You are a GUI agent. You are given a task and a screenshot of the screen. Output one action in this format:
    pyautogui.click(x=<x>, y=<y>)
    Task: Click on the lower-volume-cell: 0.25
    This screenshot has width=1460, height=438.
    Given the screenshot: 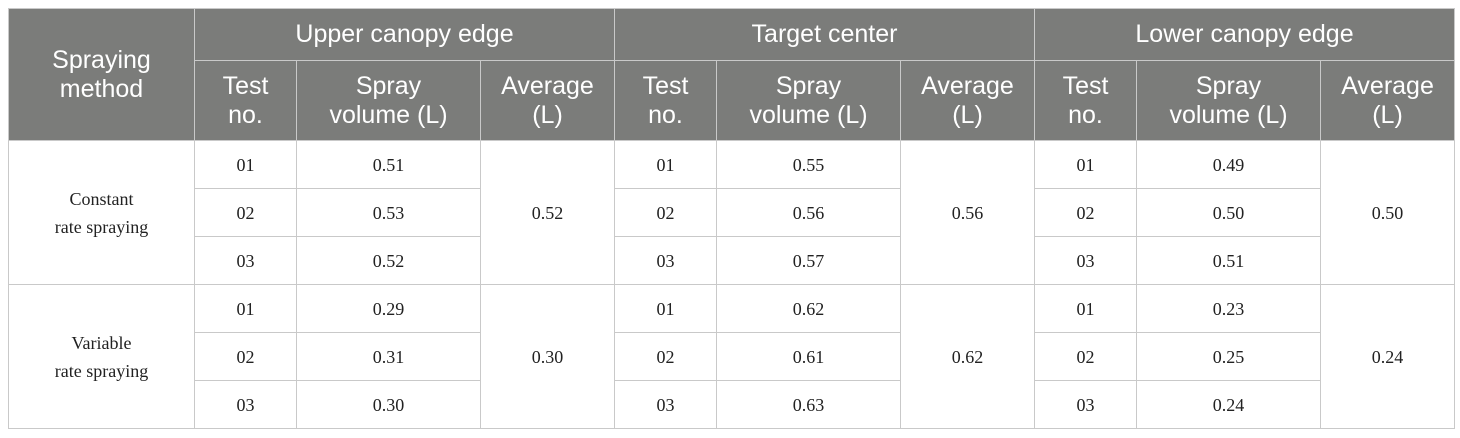 What is the action you would take?
    pyautogui.click(x=1229, y=356)
    